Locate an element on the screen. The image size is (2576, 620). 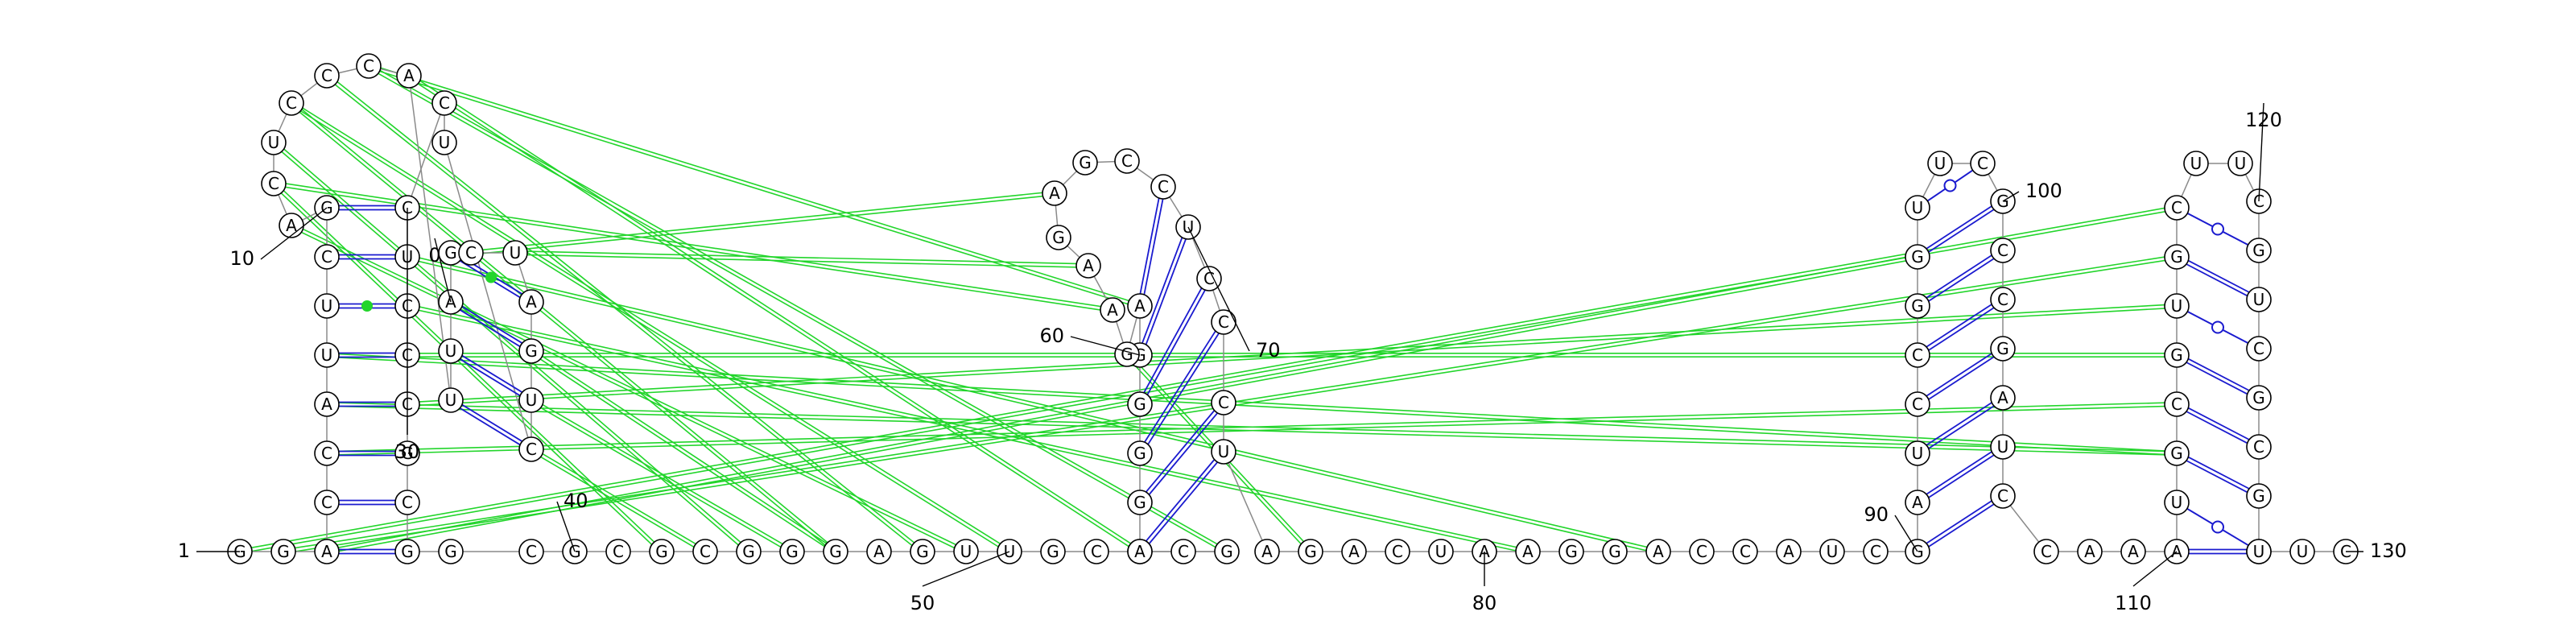
nucleotide-3: A is located at coordinates (327, 551).